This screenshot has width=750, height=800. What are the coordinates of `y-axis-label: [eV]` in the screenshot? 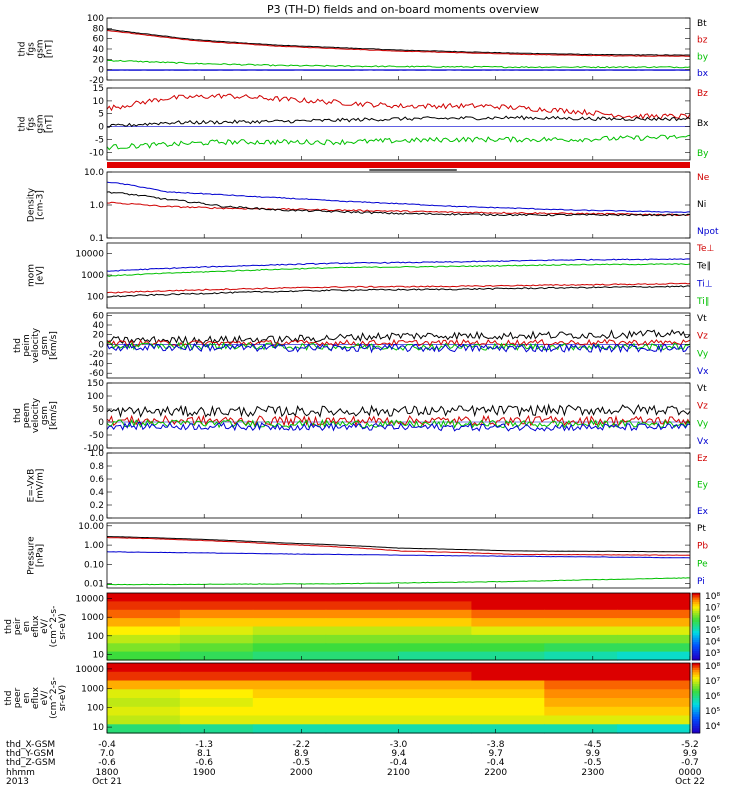 It's located at (41, 275).